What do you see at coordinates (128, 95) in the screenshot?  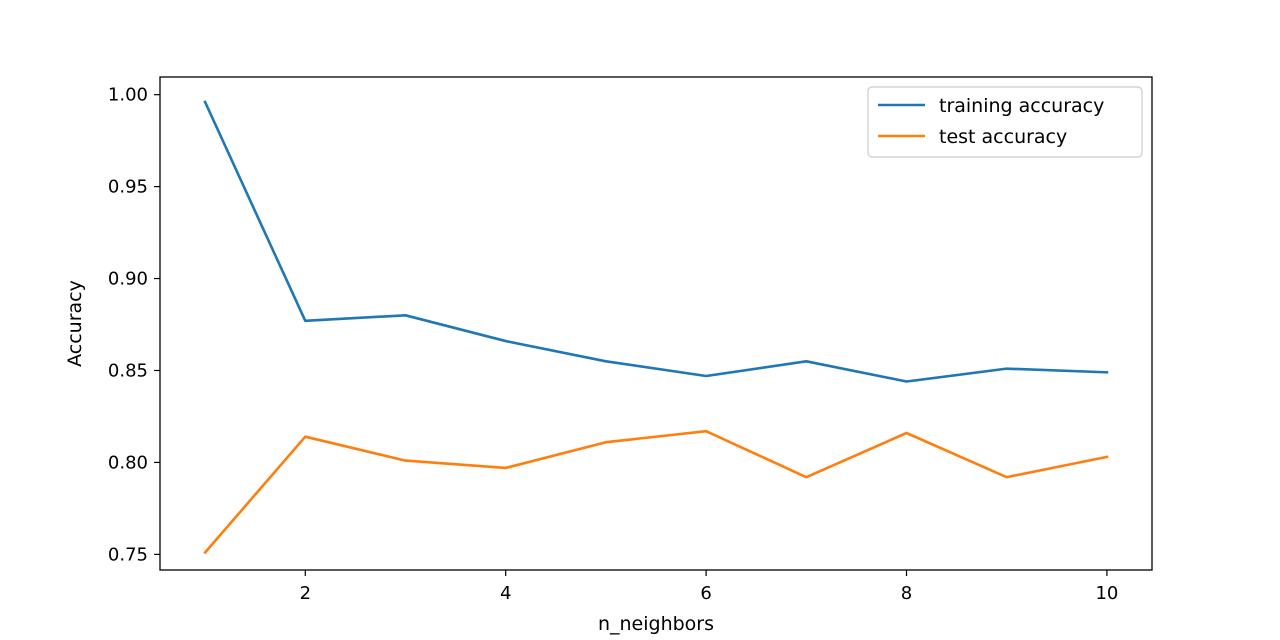 I see `y-tick-label: 1.00` at bounding box center [128, 95].